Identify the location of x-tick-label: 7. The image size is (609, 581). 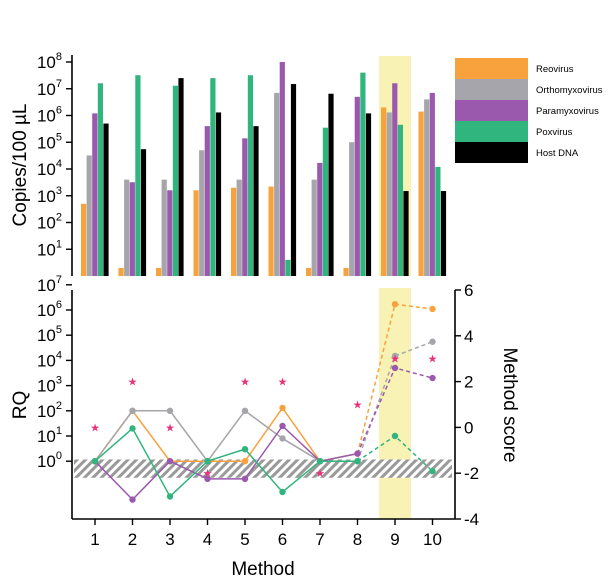
(319, 539).